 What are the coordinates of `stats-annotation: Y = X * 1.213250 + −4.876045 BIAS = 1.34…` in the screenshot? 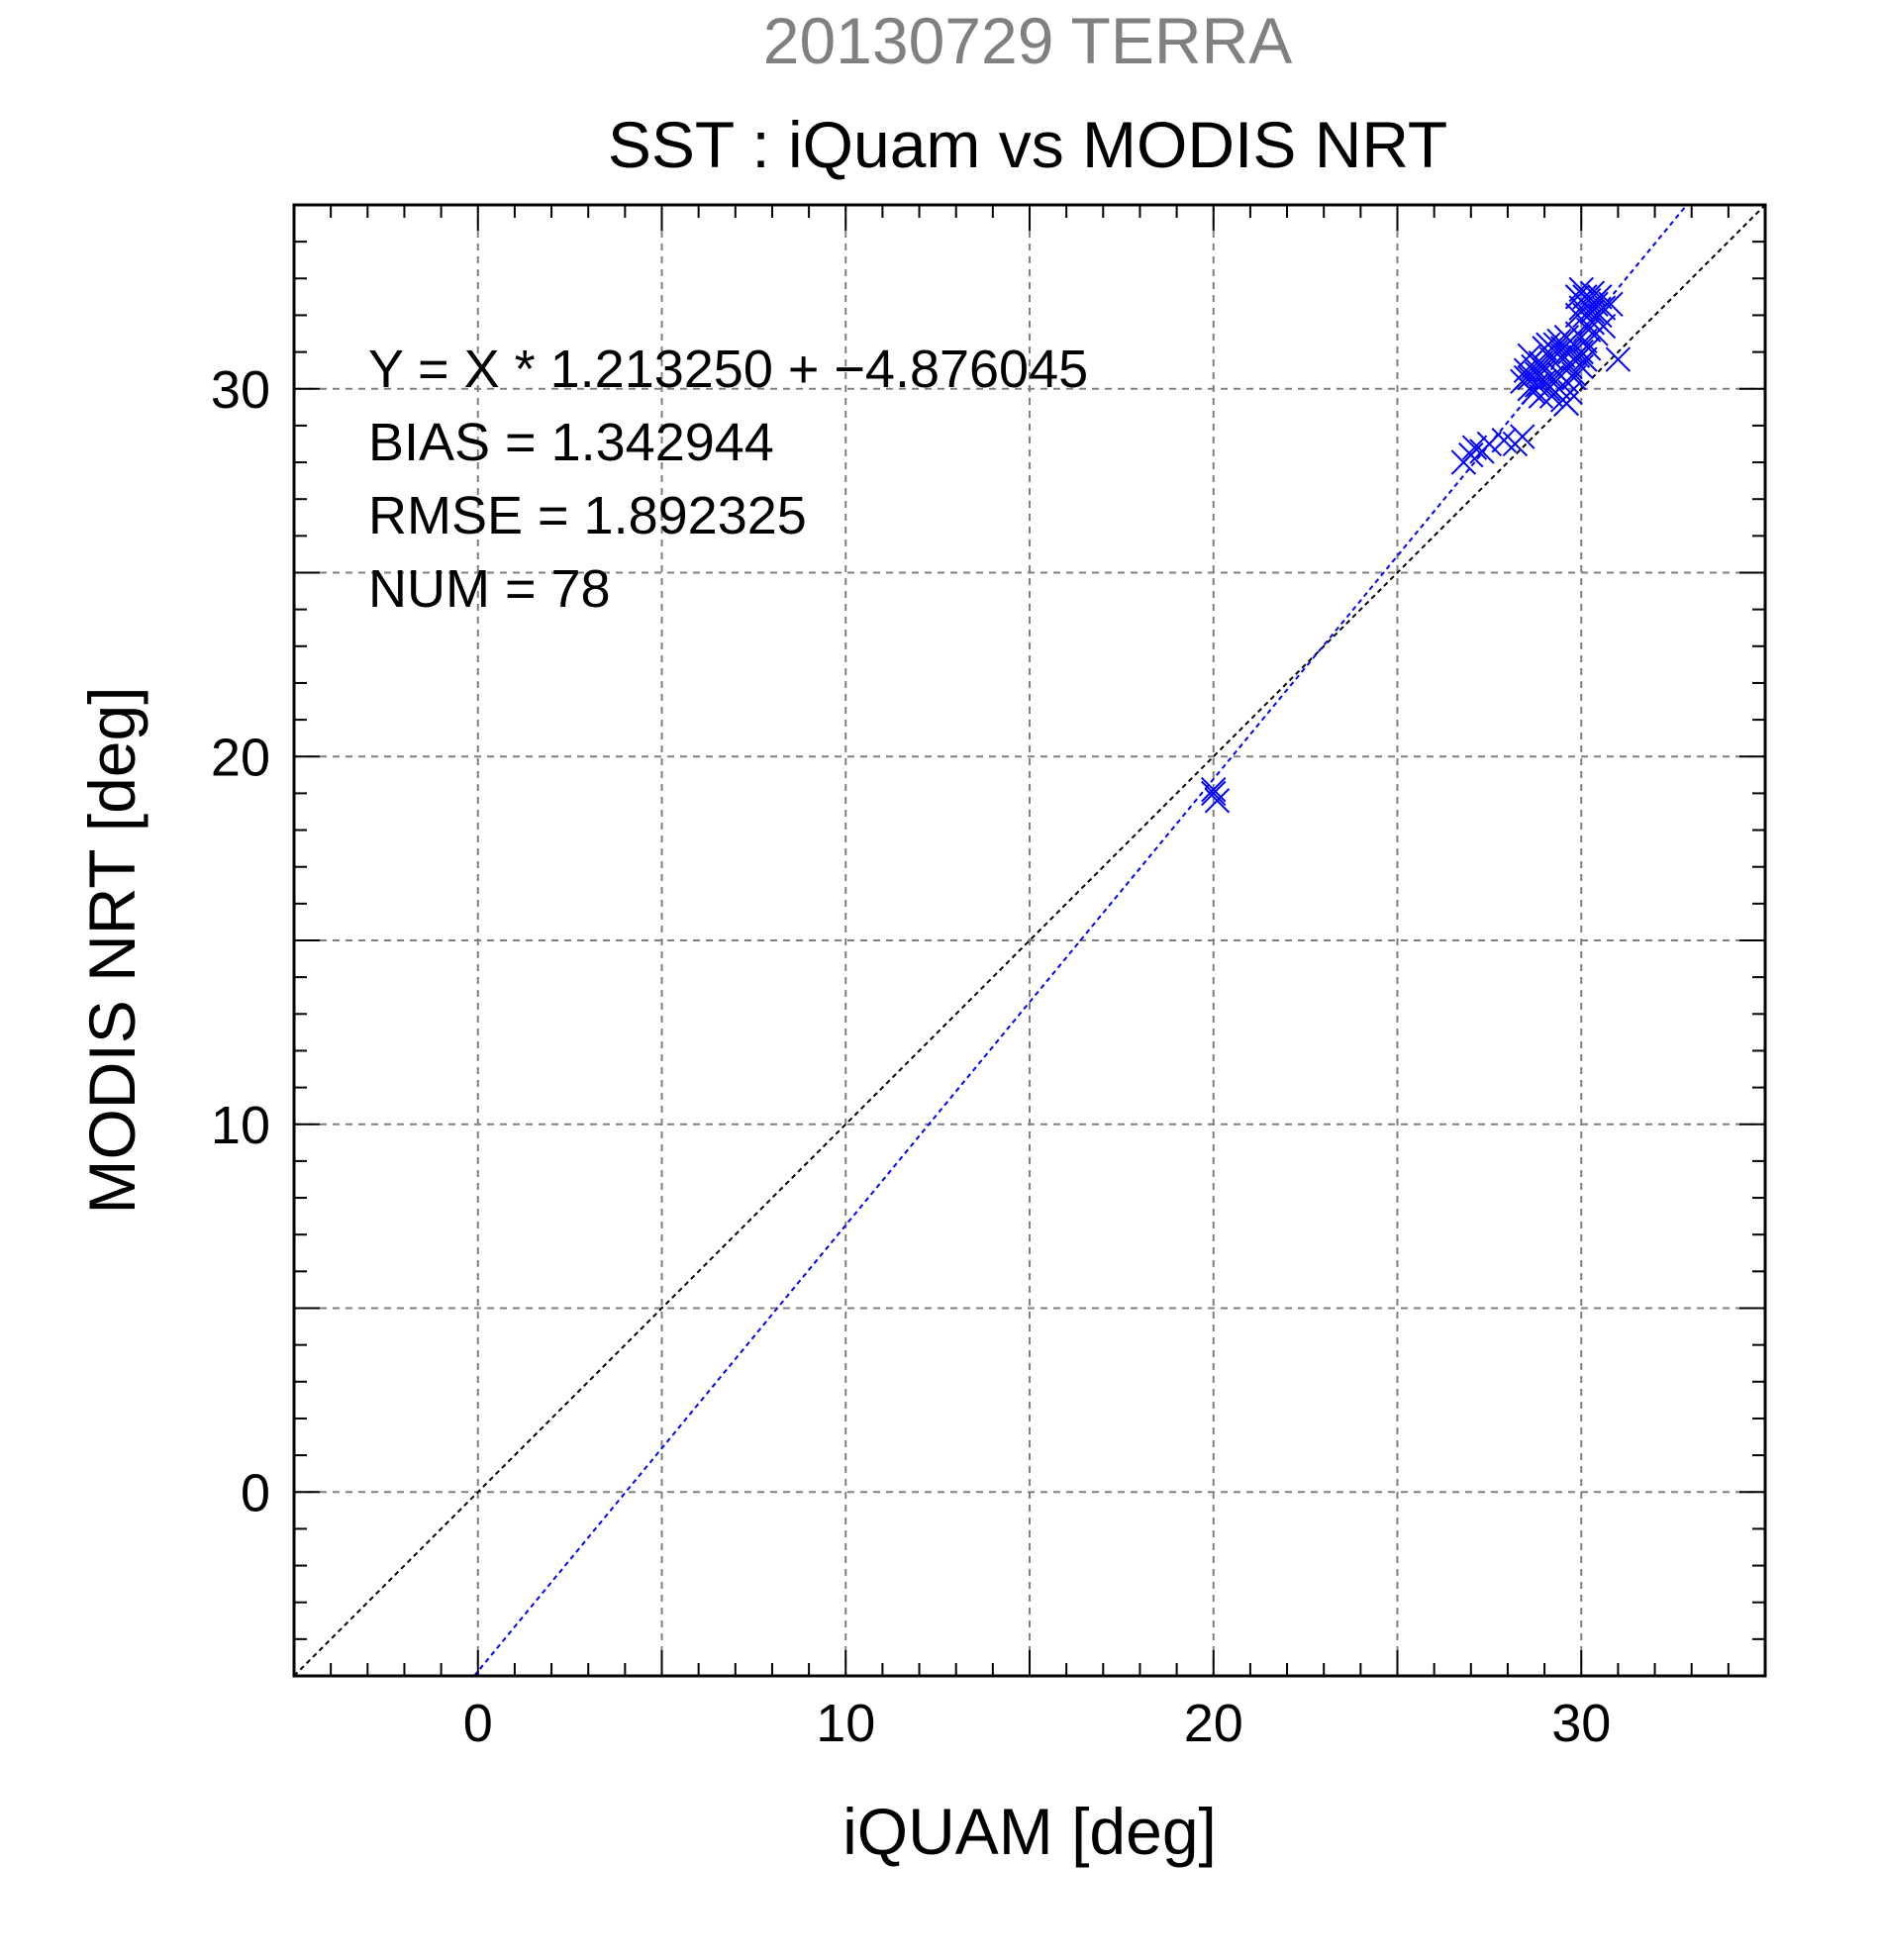 It's located at (728, 479).